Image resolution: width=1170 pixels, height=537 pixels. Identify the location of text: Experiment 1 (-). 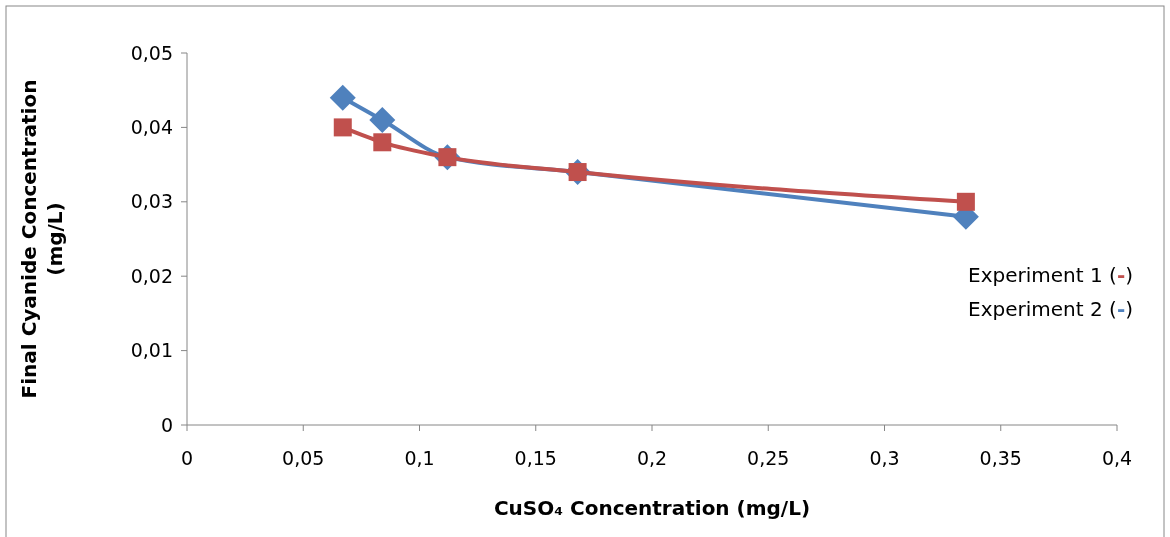
(1050, 275).